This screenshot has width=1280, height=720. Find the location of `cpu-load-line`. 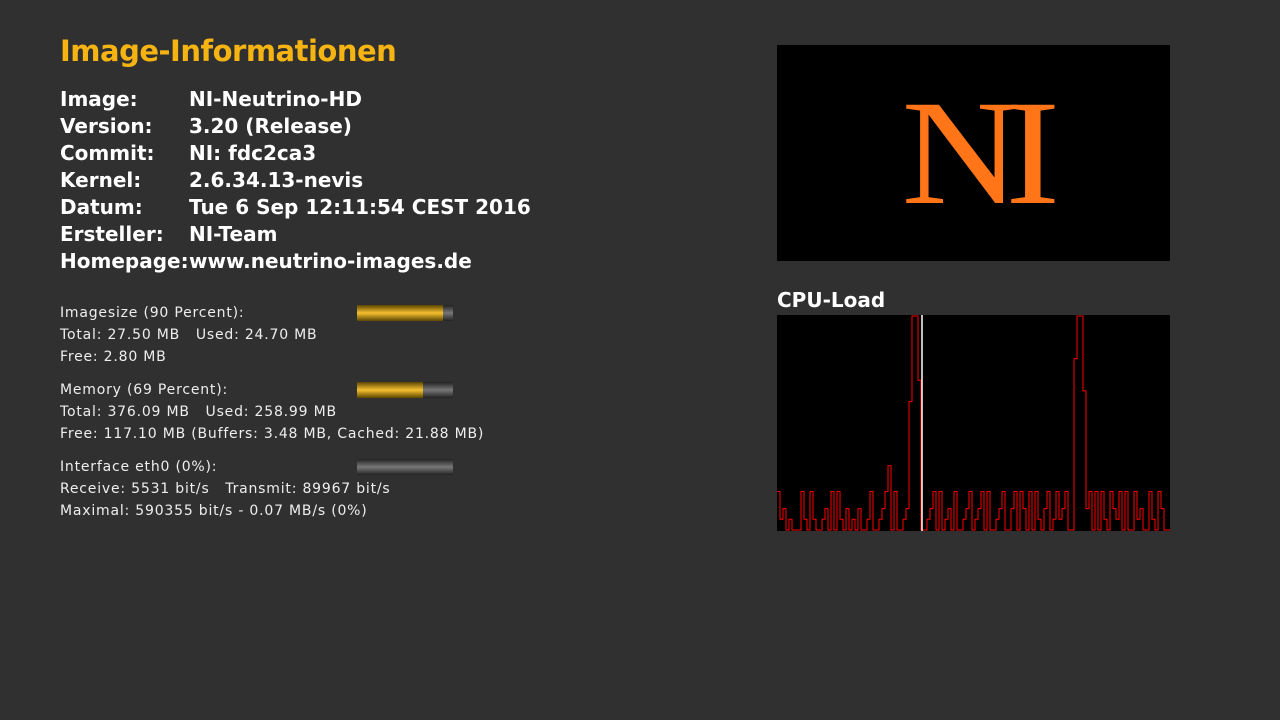

cpu-load-line is located at coordinates (973, 423).